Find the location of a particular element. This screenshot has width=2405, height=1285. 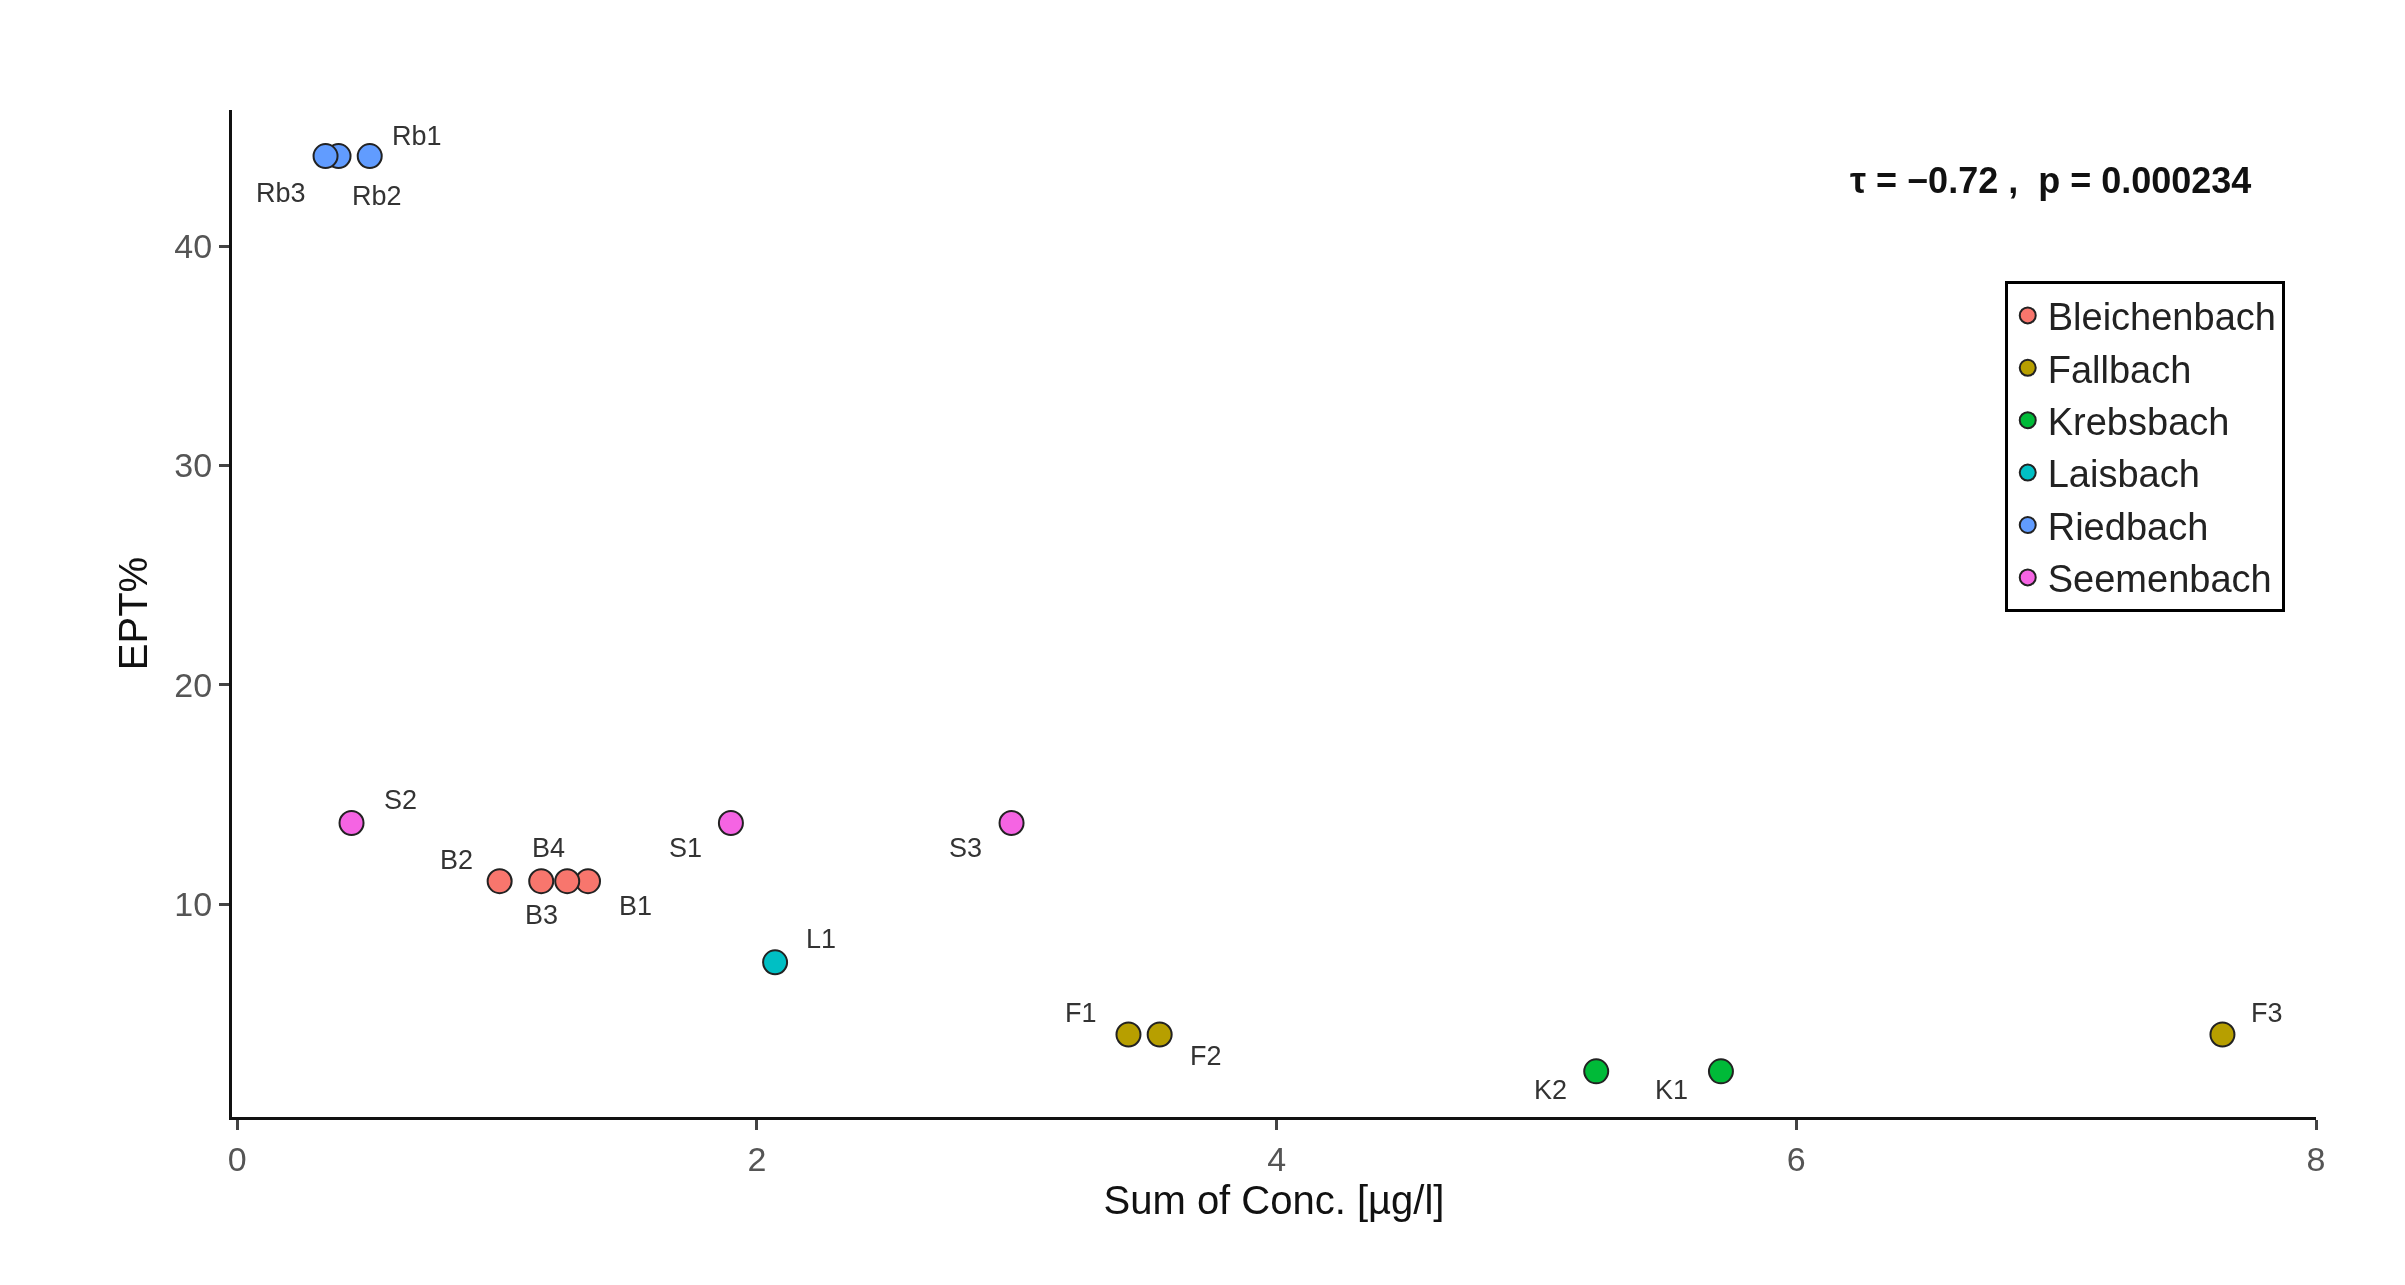

legend-label: Fallbach is located at coordinates (2119, 369).